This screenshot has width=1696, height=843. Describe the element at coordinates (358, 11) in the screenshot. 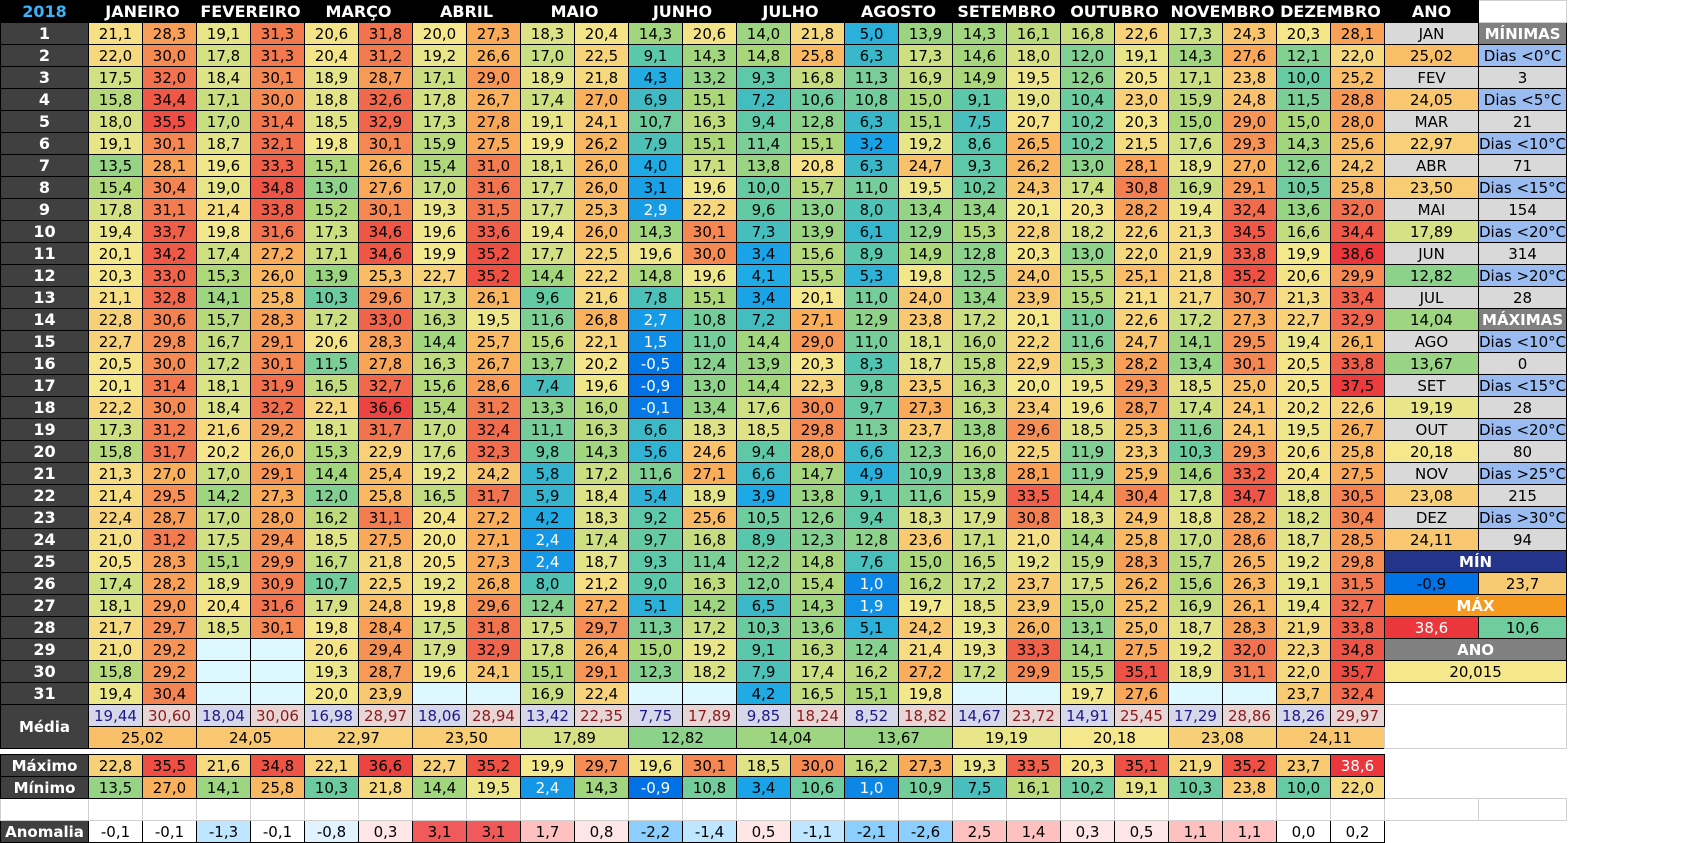

I see `month-header: MARÇO` at that location.